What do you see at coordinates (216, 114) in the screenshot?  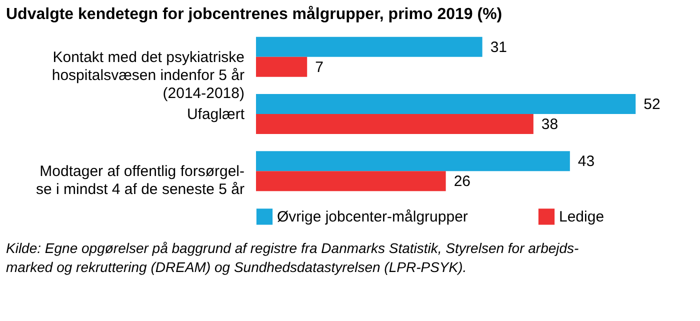 I see `y-tick-label: Ufaglært` at bounding box center [216, 114].